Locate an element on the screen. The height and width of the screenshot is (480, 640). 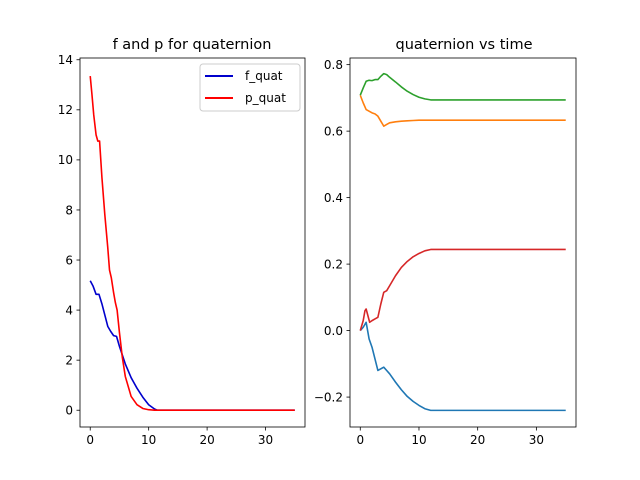
legend-label-p-quat: p_quat is located at coordinates (265, 98).